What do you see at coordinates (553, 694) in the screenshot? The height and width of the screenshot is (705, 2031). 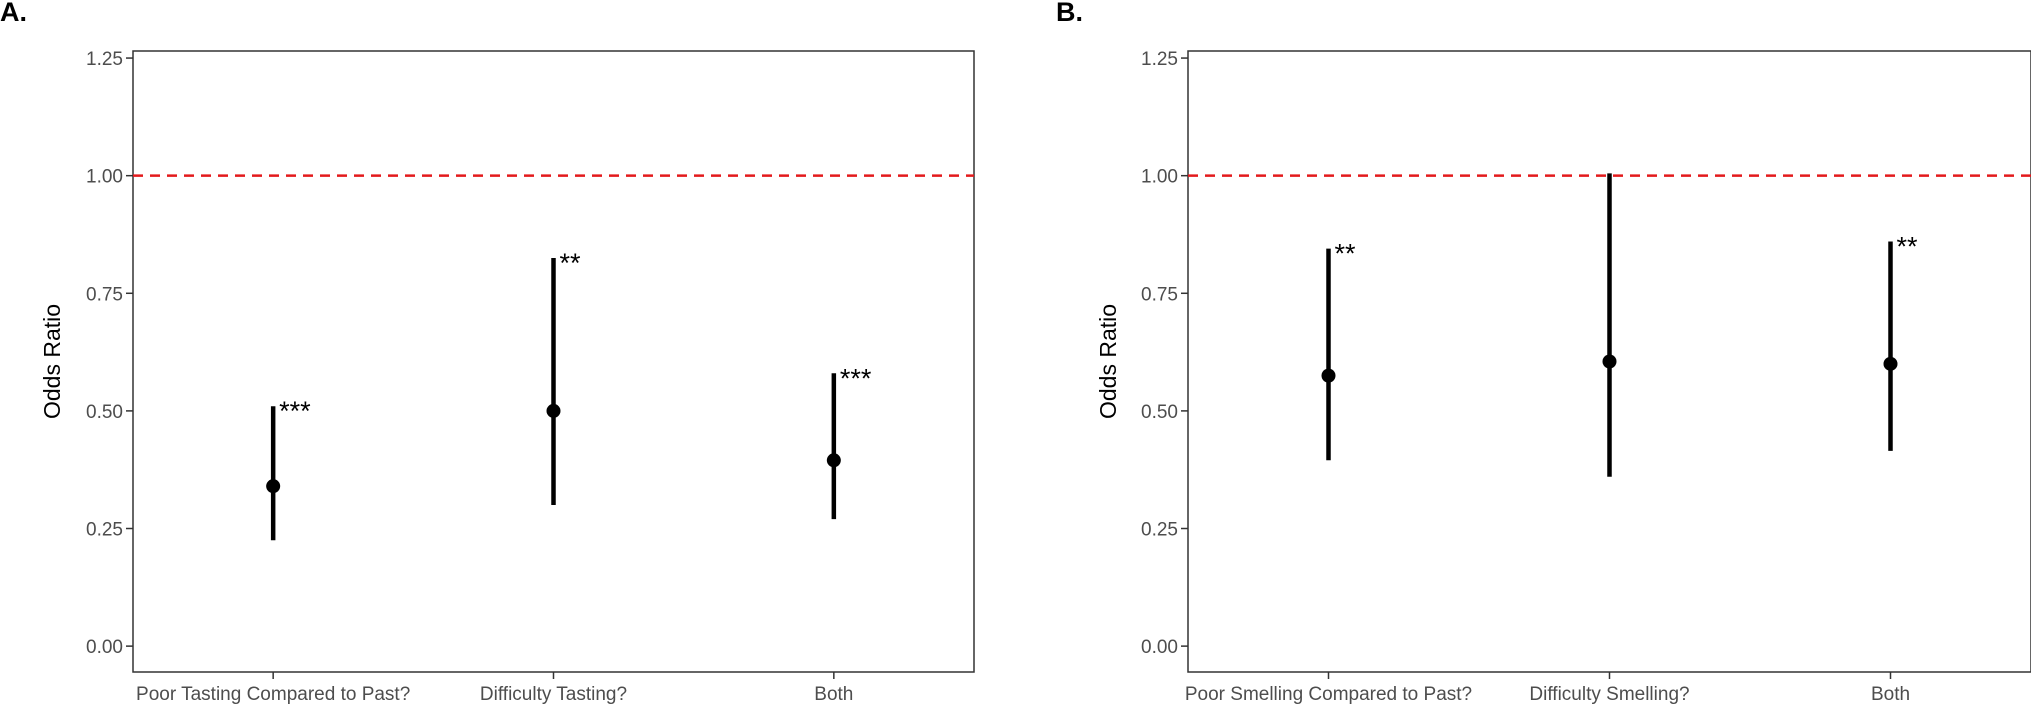 I see `category-label: Difficulty Tasting?` at bounding box center [553, 694].